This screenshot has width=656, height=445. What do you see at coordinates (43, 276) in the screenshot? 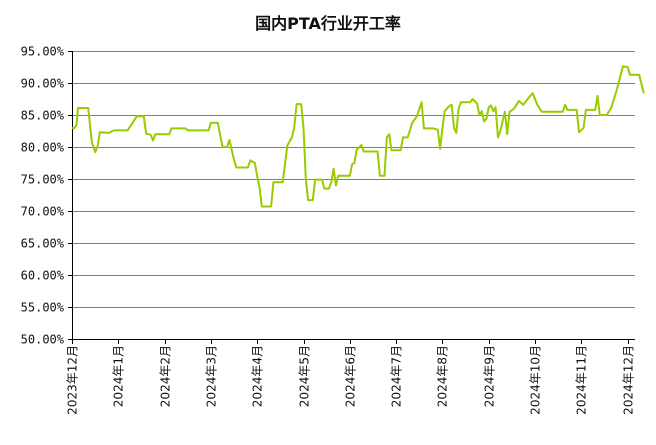
I see `y-tick-label: 60.00%` at bounding box center [43, 276].